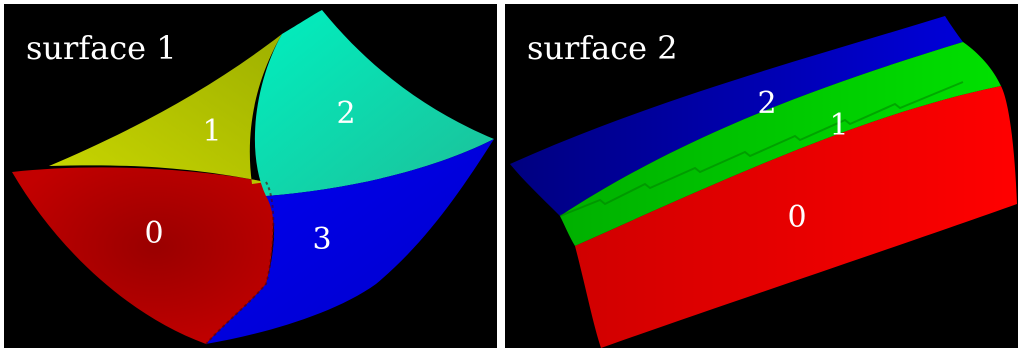  Describe the element at coordinates (154, 233) in the screenshot. I see `surface-1-label-0: 0` at that location.